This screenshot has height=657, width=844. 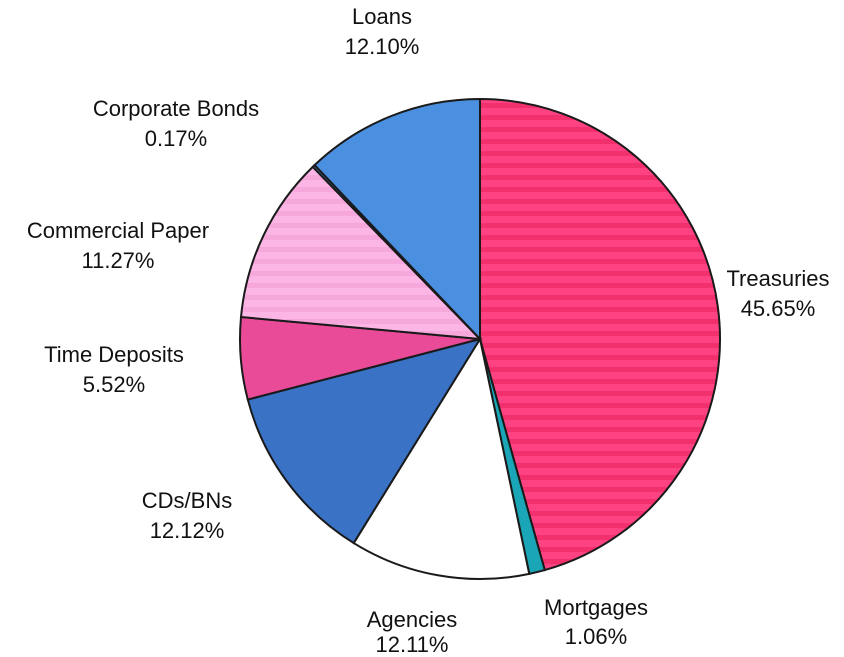 What do you see at coordinates (118, 260) in the screenshot?
I see `value-commercial-paper: 11.27%` at bounding box center [118, 260].